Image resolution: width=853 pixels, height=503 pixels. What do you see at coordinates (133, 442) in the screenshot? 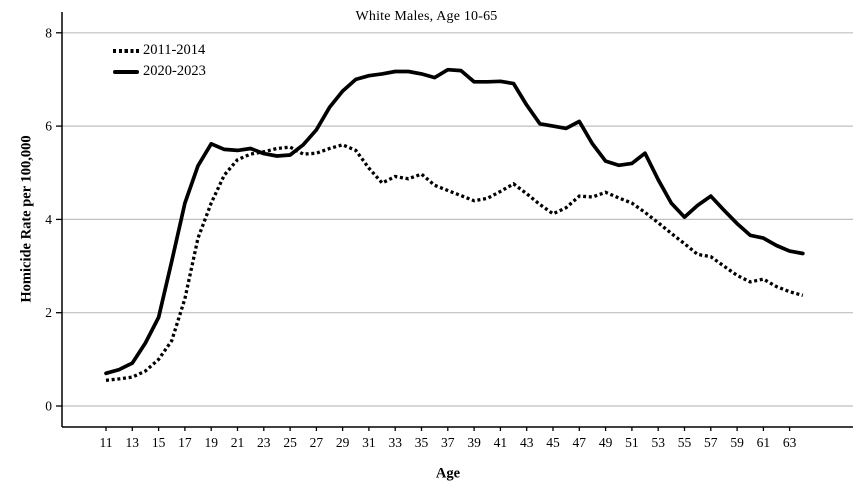
I see `x-tick-label-13: 13` at bounding box center [133, 442].